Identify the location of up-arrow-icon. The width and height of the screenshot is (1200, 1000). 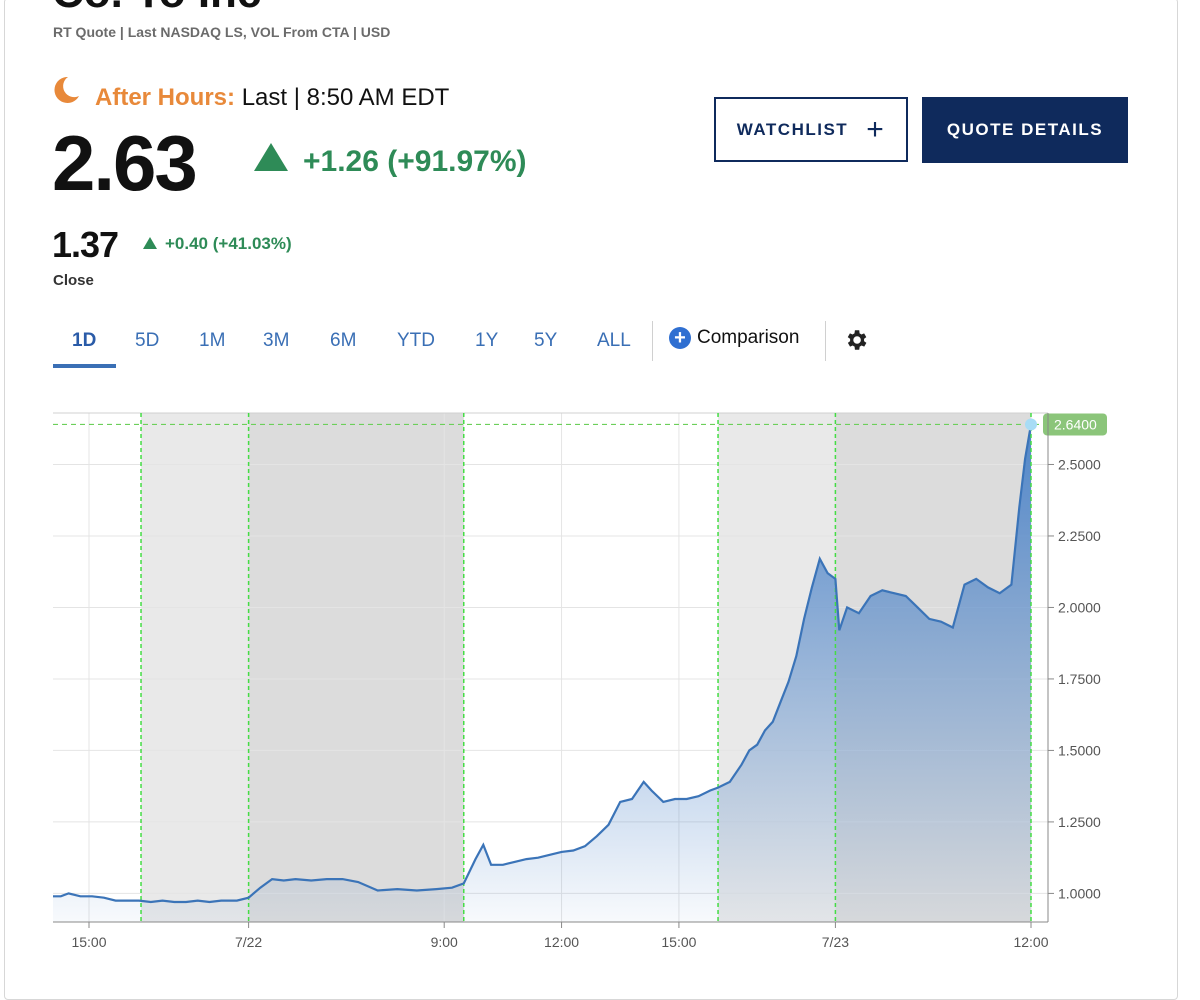
(271, 157).